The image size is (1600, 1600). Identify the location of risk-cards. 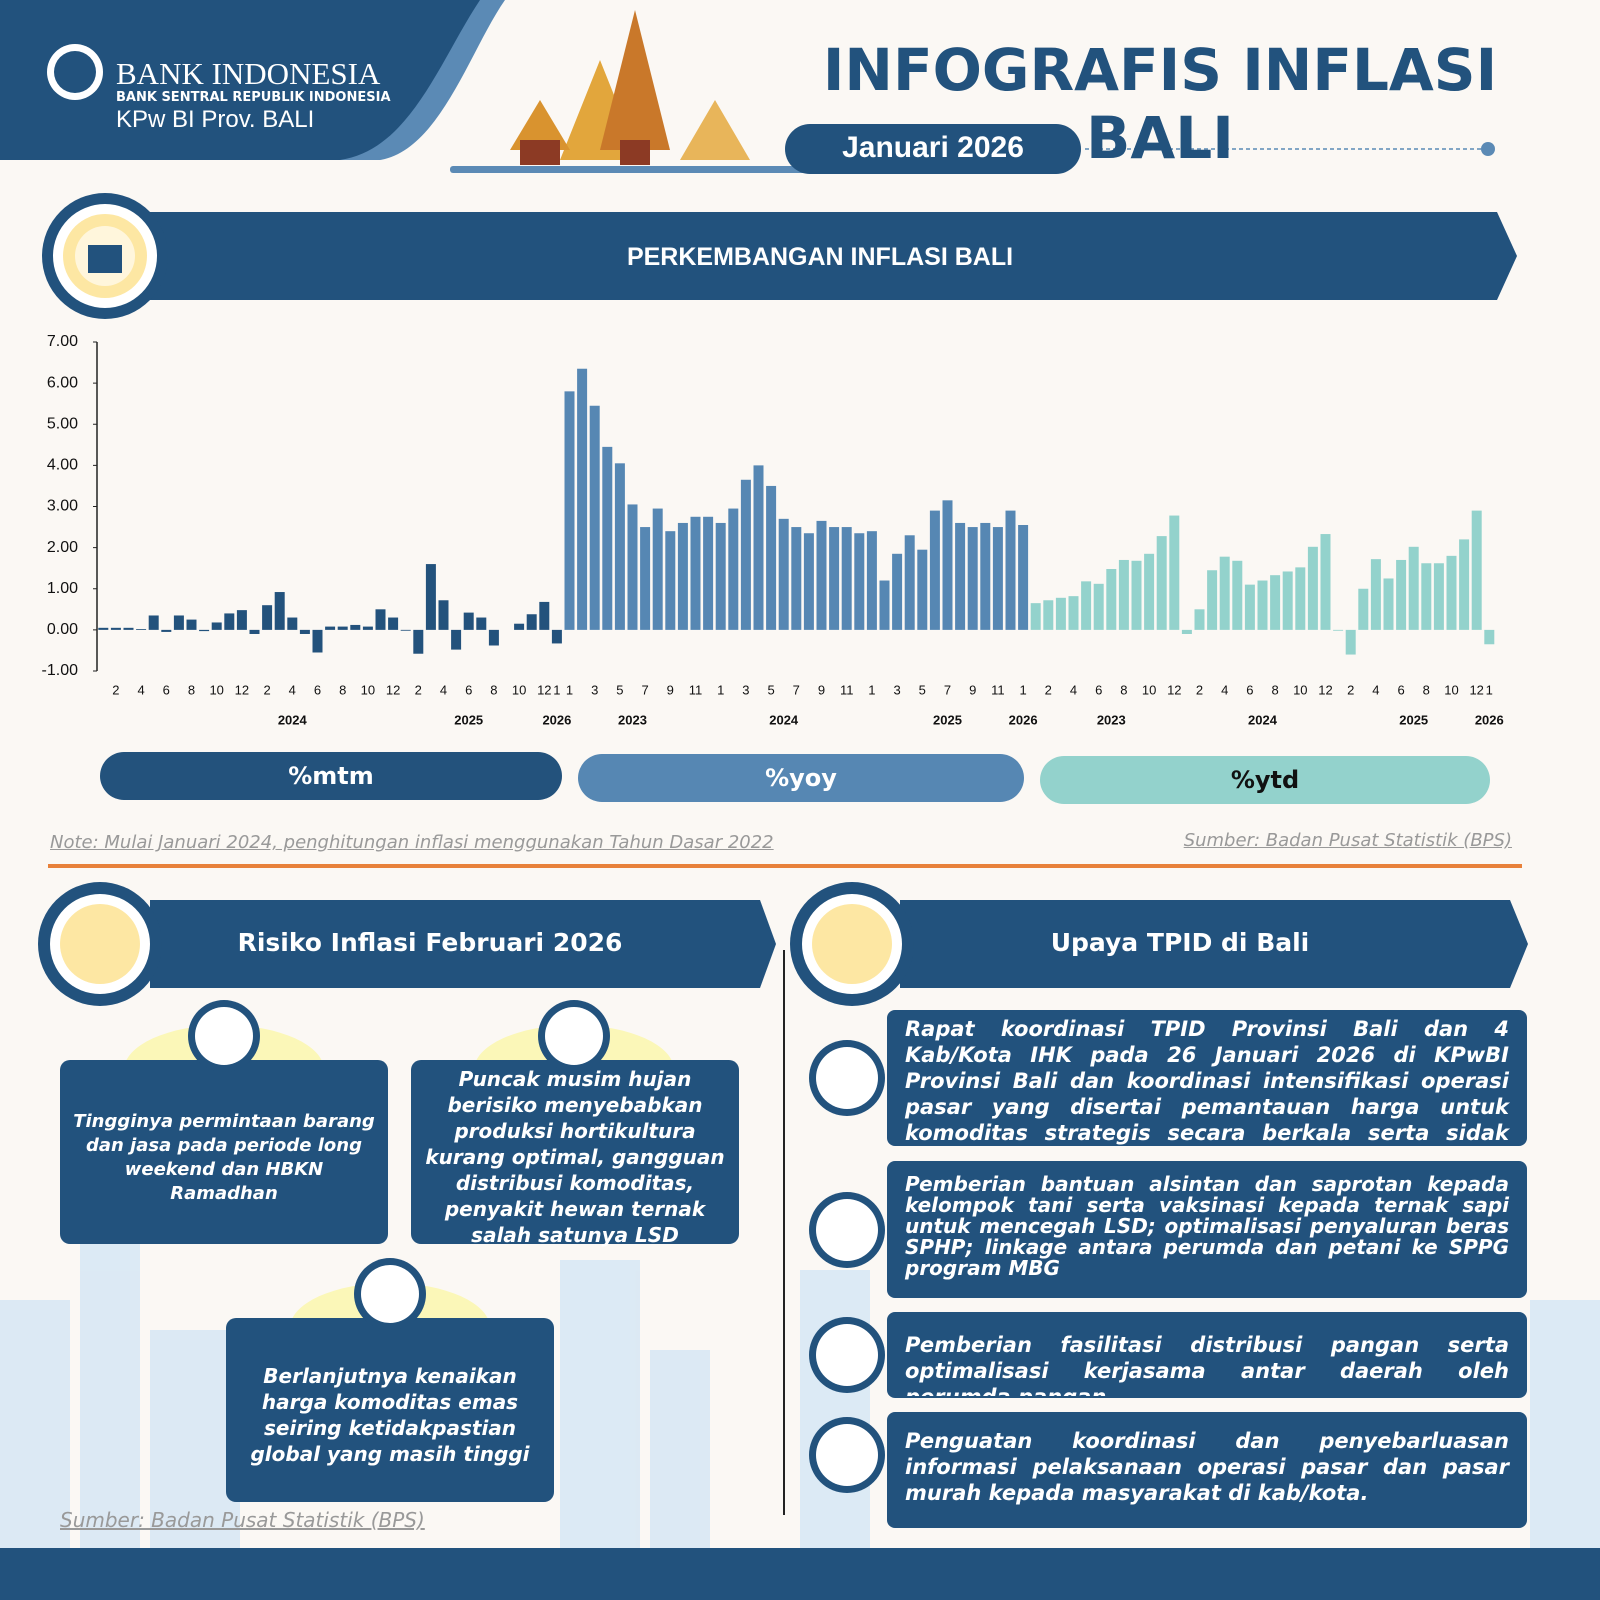
(399, 1251).